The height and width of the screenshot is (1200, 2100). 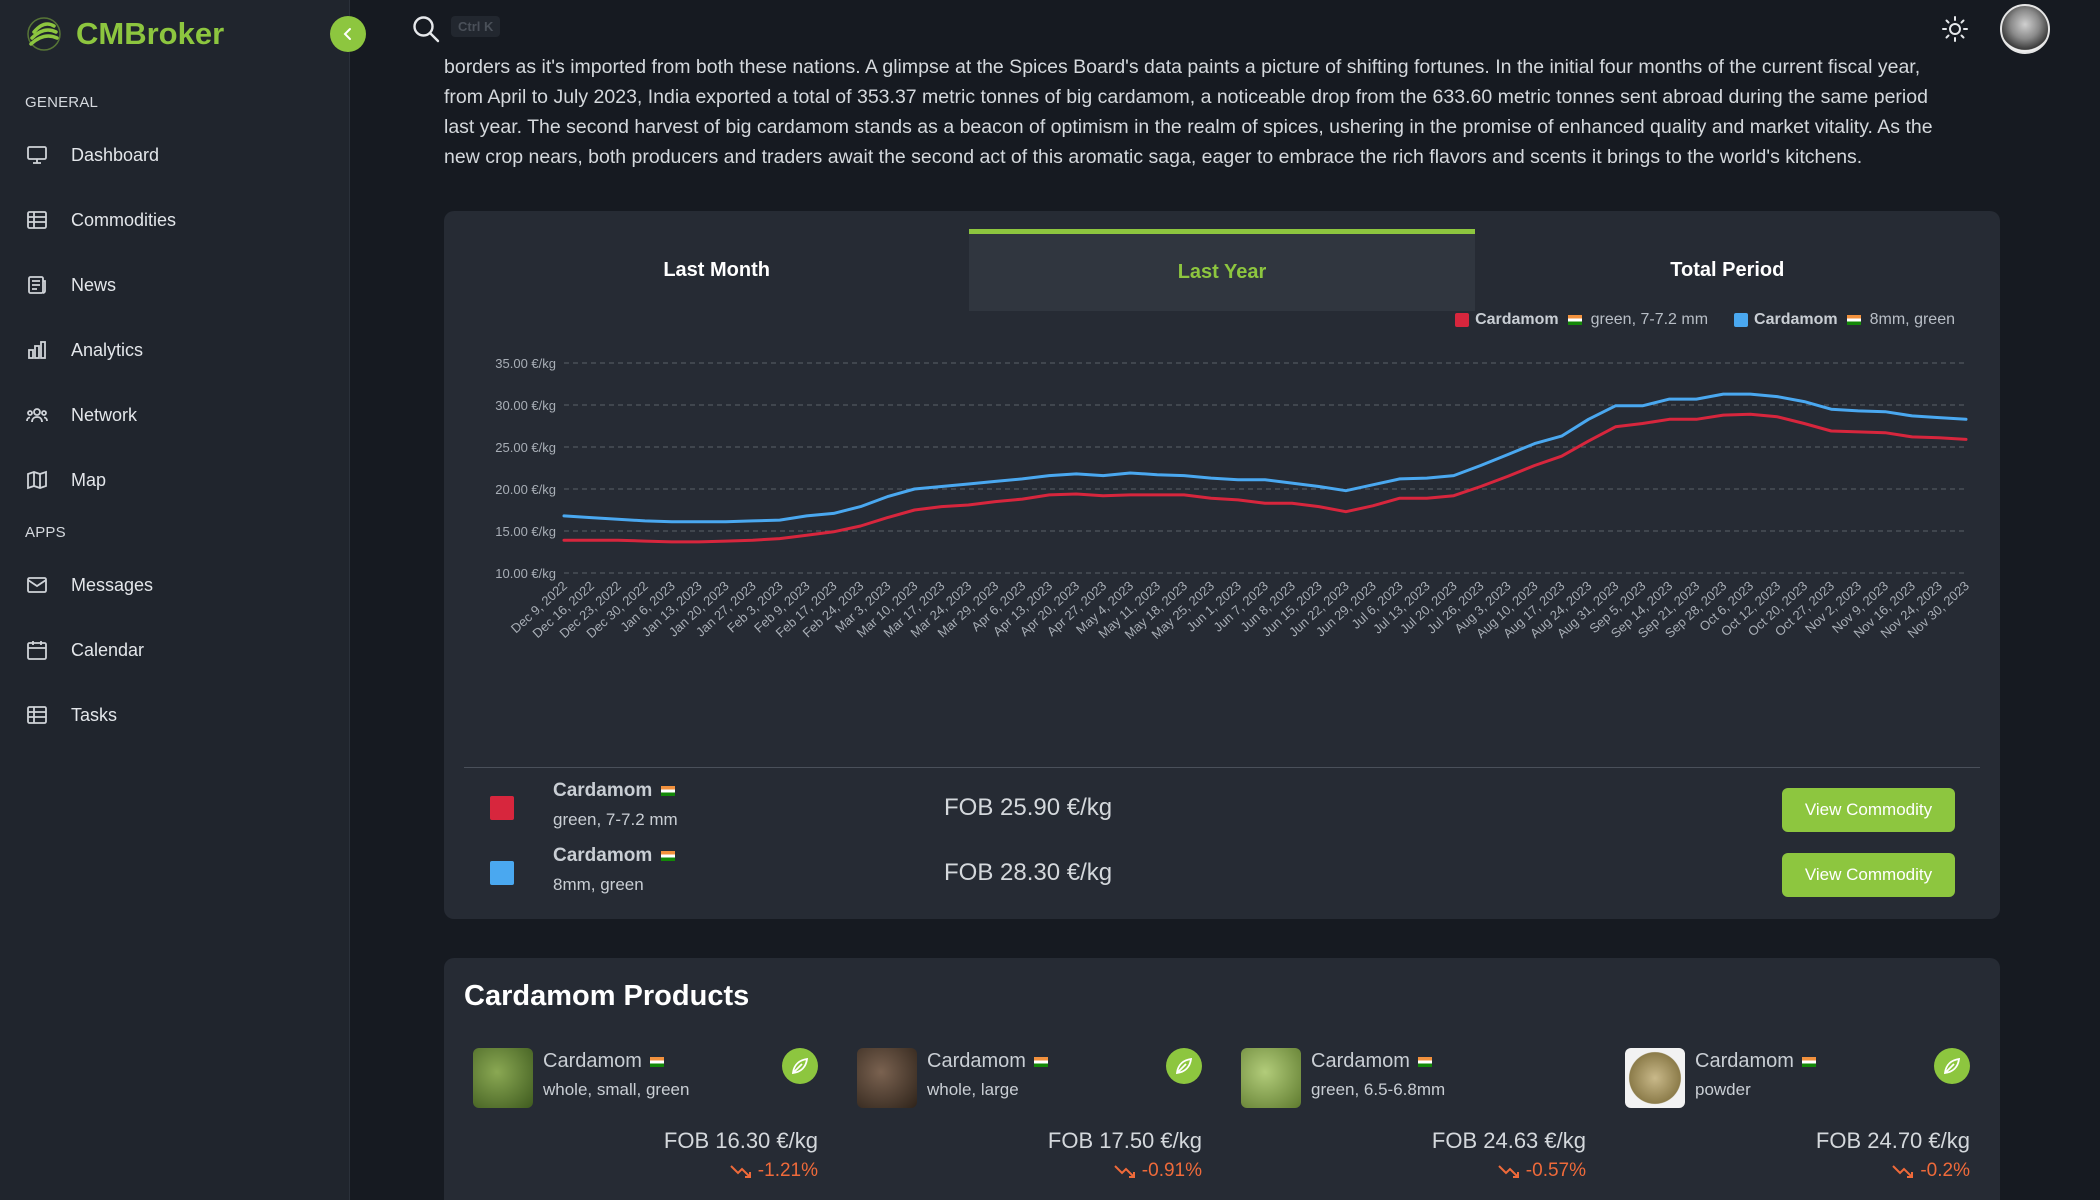 I want to click on sidebar-item-label: News, so click(x=94, y=284).